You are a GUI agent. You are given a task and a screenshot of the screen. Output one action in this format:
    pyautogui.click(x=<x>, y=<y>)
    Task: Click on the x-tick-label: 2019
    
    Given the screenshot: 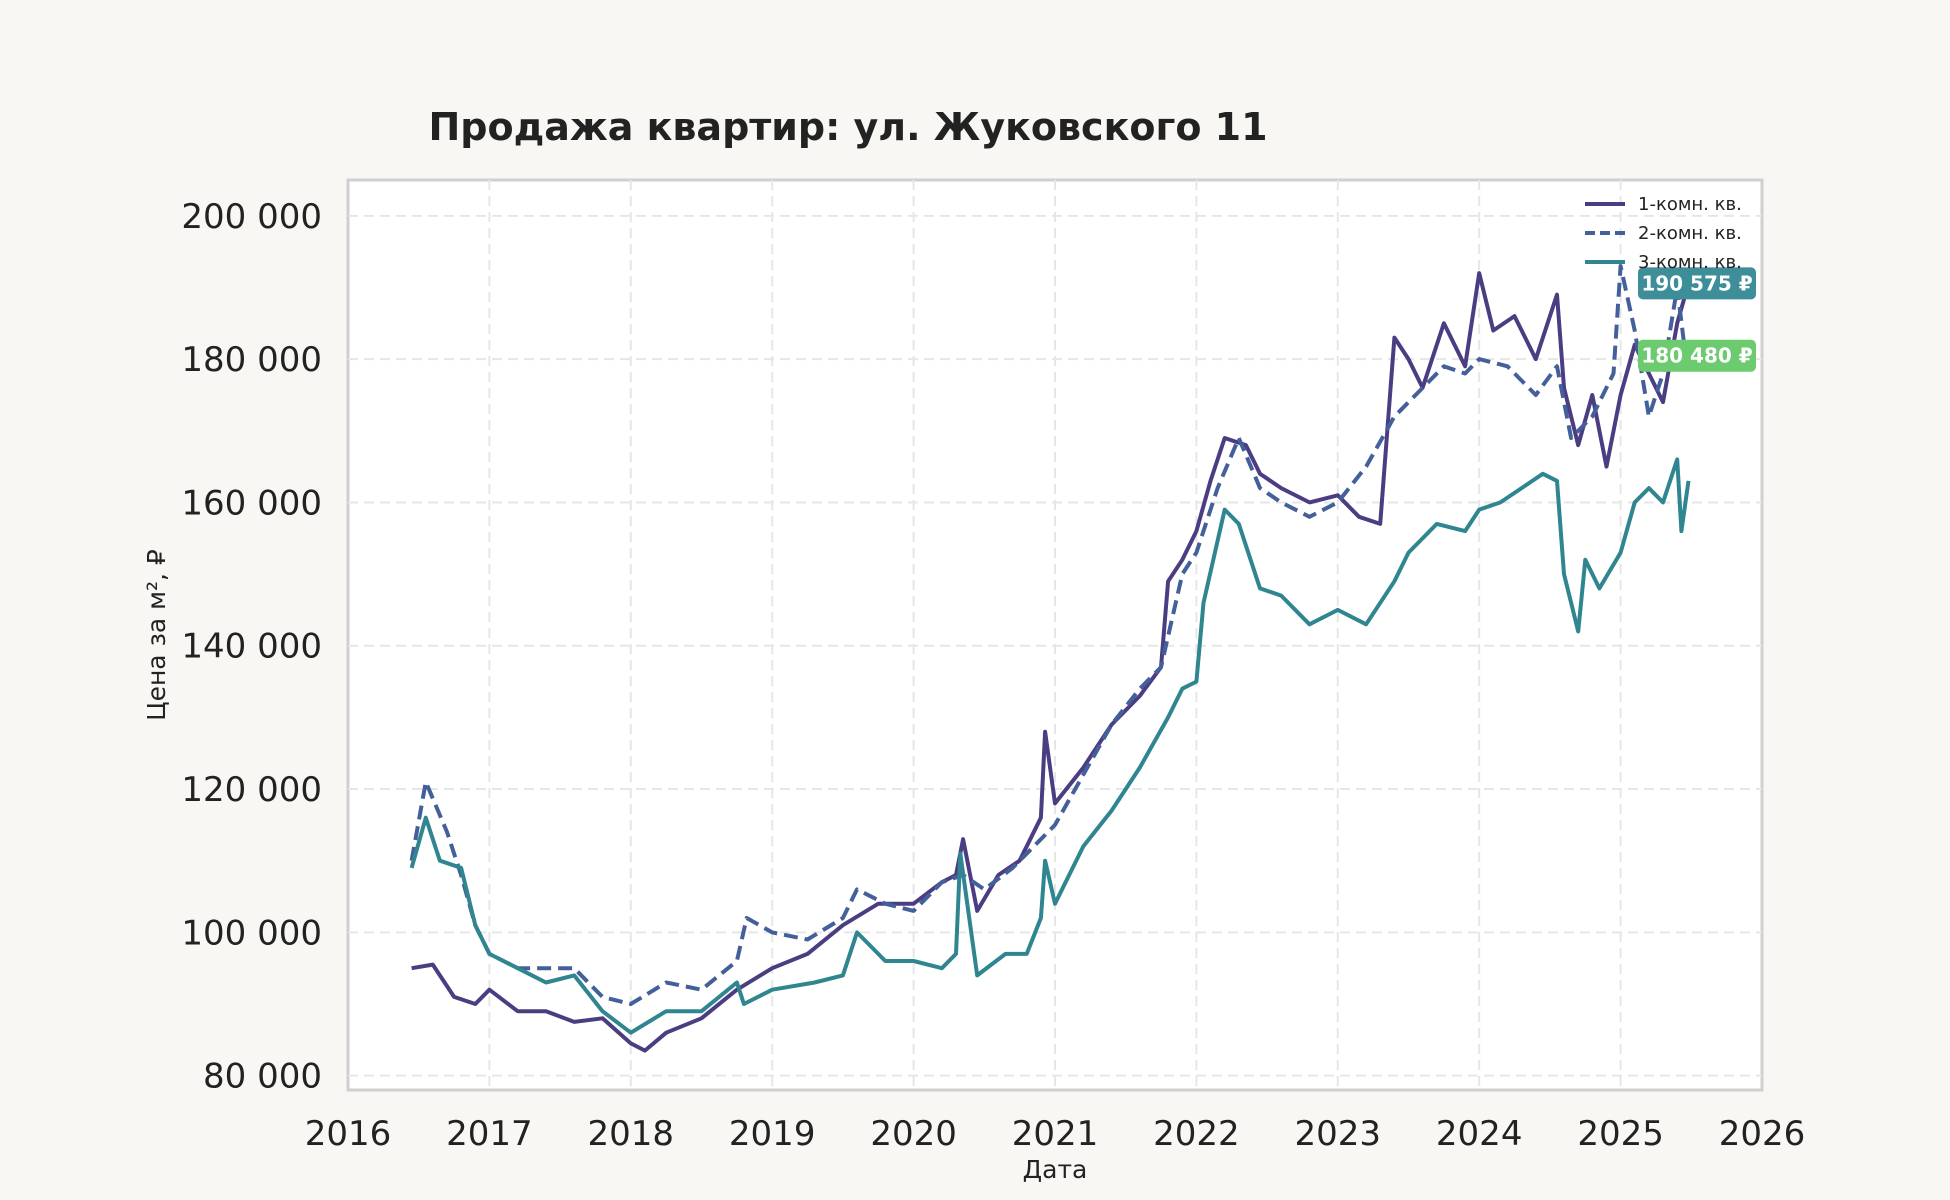 What is the action you would take?
    pyautogui.click(x=772, y=1134)
    